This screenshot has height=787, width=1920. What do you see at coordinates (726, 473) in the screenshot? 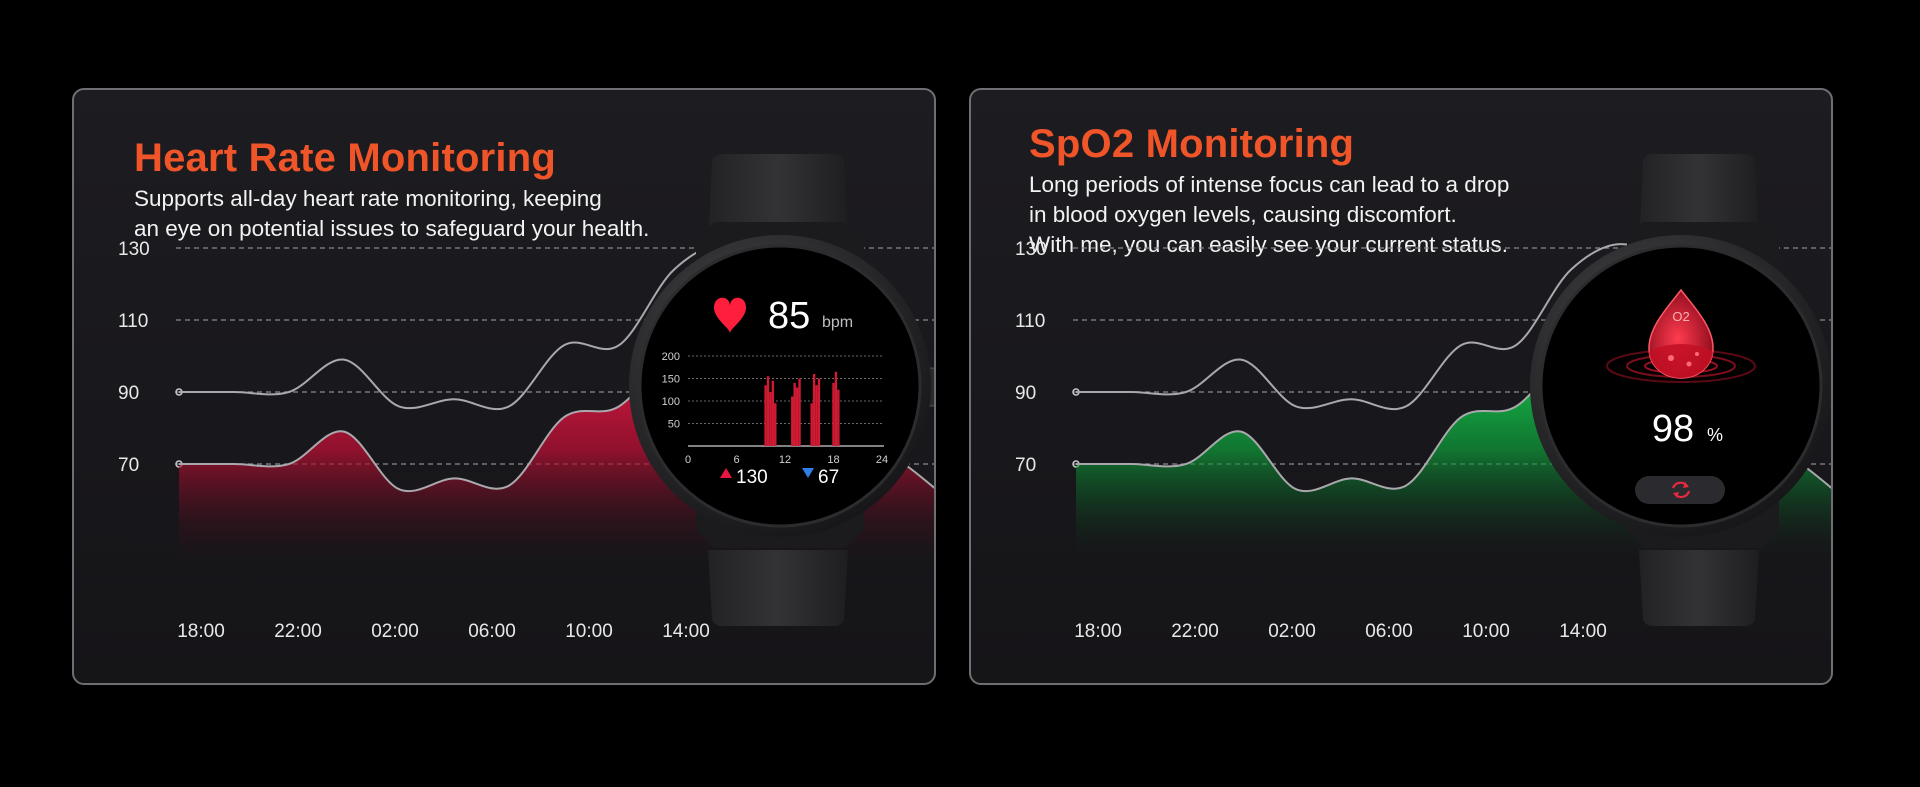
I see `max-arrow-icon` at bounding box center [726, 473].